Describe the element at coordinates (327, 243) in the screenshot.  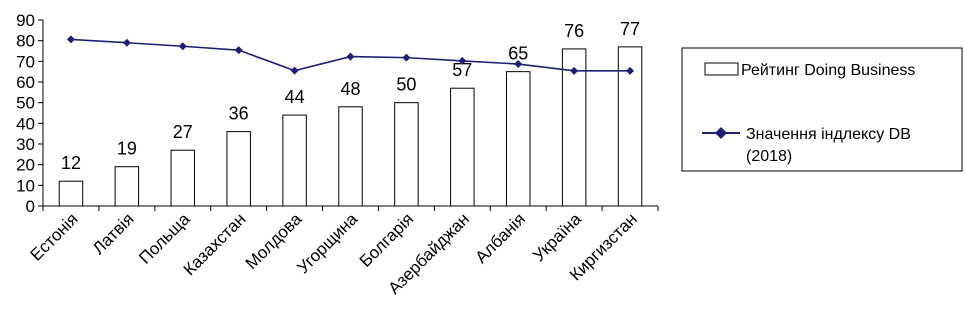
I see `x-tick-label: Угорщина` at that location.